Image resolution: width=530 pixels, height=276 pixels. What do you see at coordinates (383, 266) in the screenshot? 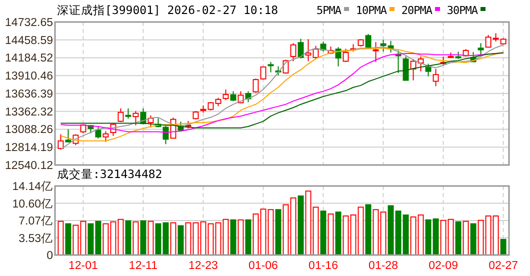
I see `x-tick-label: 01-28` at bounding box center [383, 266].